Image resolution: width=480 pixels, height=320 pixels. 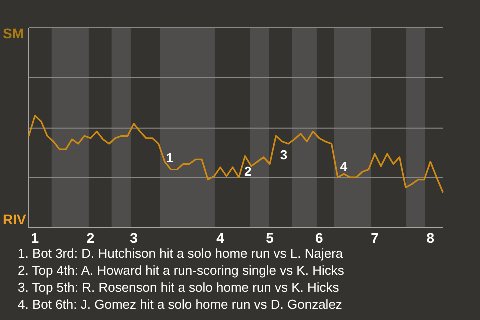 I want to click on text: 4. Bot 6th: J. Gomez hit a solo home run vs D. Gonzalez, so click(x=180, y=304).